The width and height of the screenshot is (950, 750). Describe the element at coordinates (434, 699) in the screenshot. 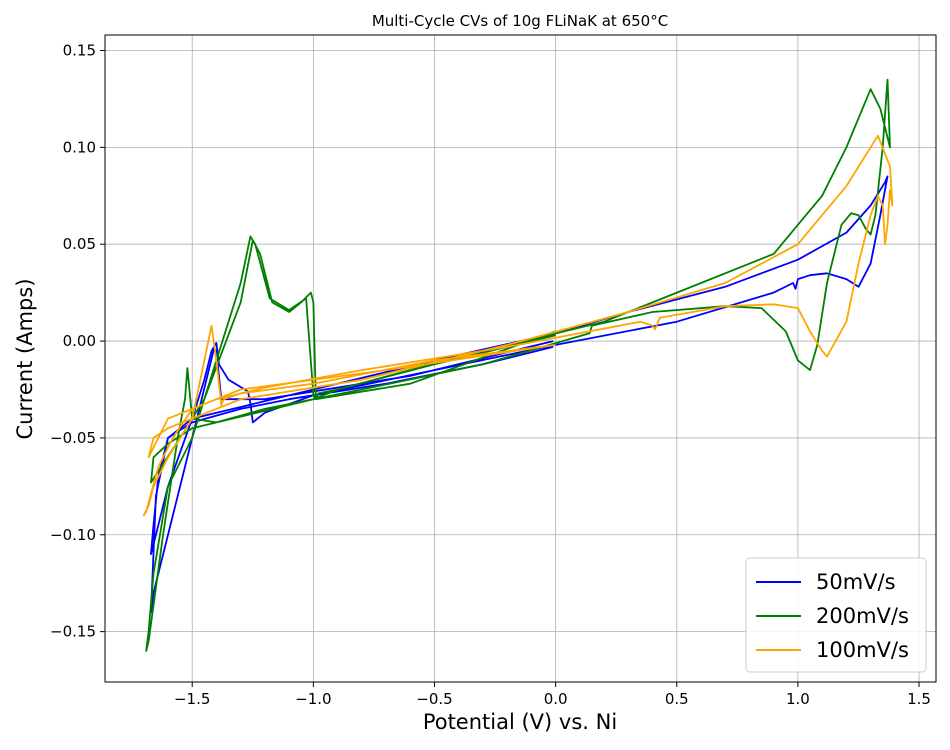

I see `x-tick-label: −0.5` at that location.